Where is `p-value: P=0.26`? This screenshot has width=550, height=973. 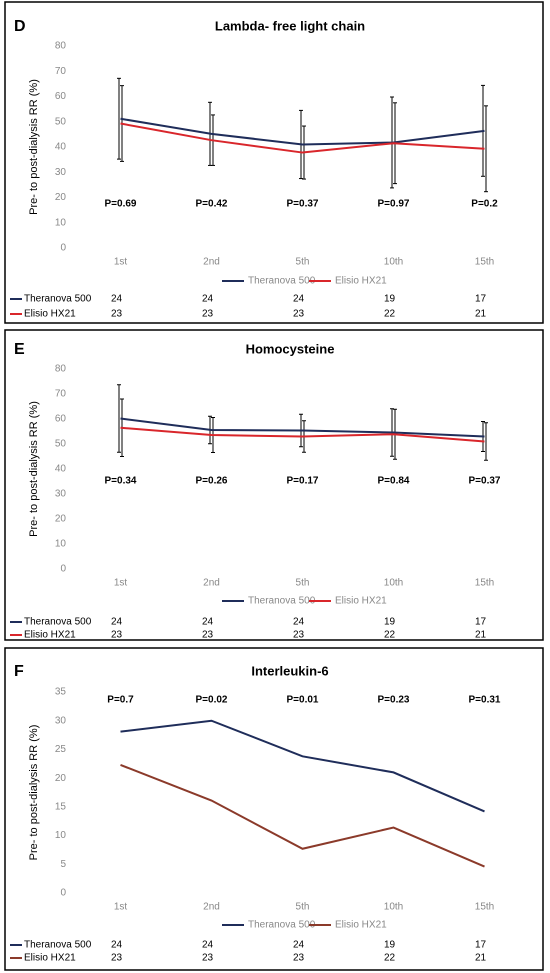 p-value: P=0.26 is located at coordinates (212, 481).